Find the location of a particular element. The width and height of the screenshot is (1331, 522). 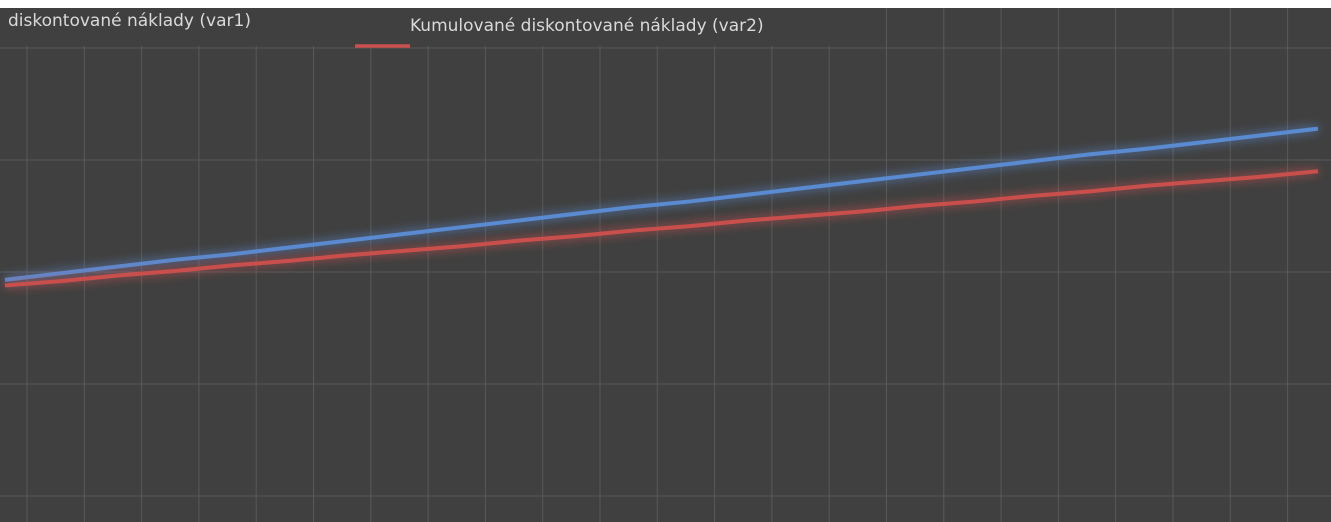

legend-label: Kumulované diskontované náklady (var2) is located at coordinates (587, 26).